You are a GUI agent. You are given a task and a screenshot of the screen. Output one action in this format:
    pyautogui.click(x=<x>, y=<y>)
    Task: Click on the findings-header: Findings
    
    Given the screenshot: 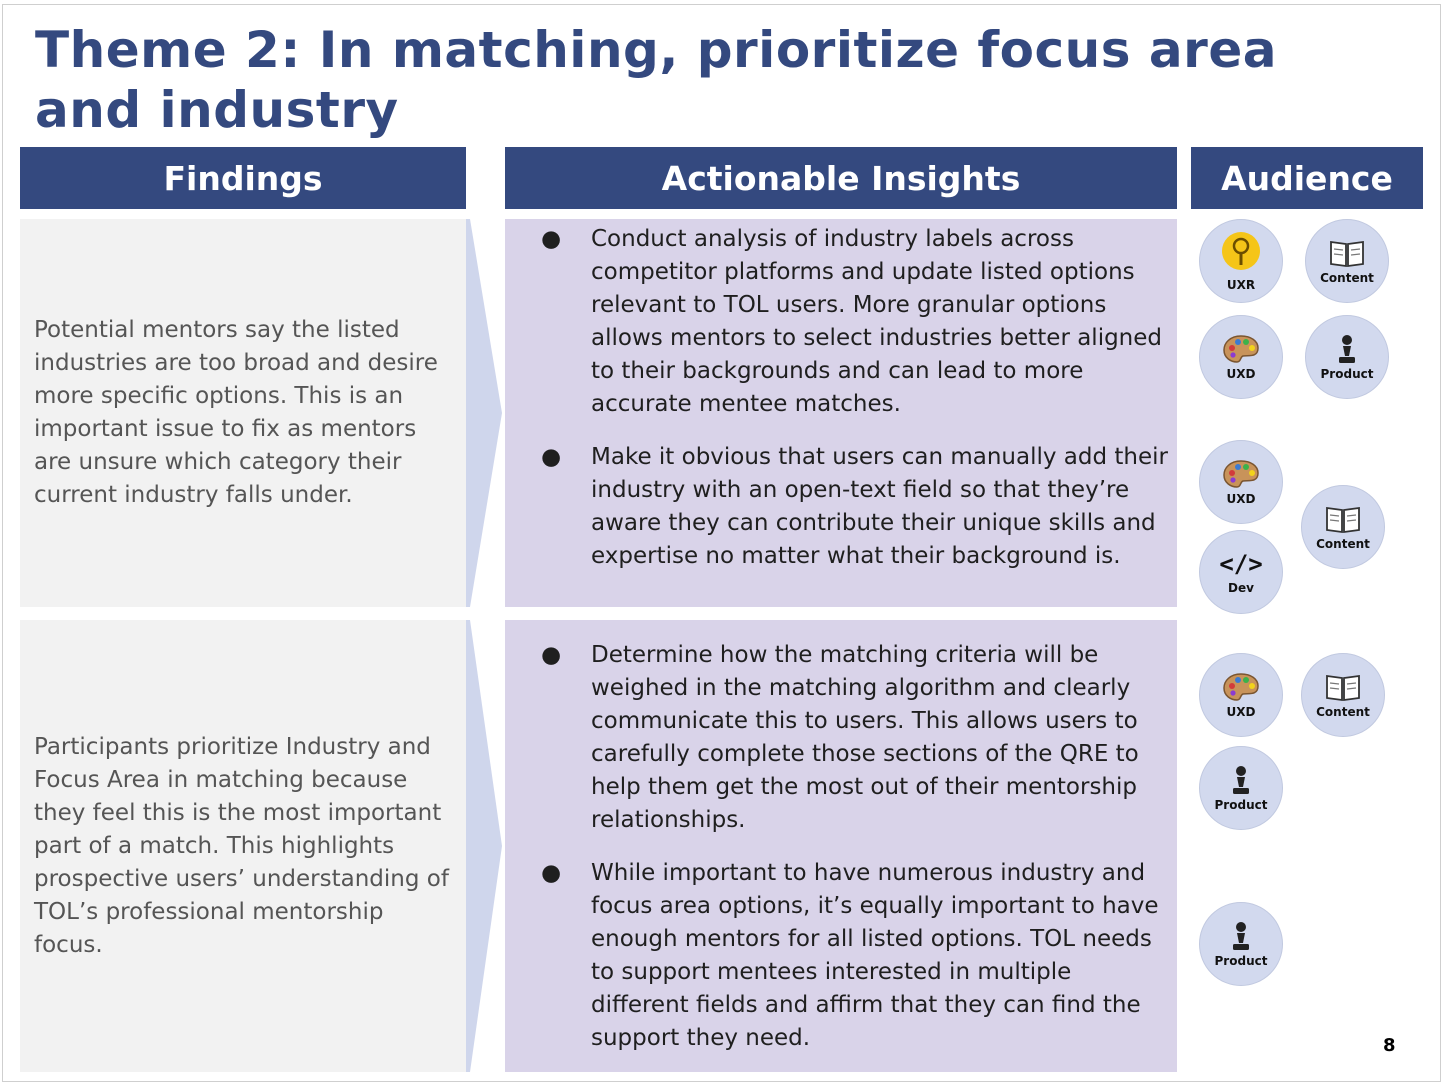 What is the action you would take?
    pyautogui.click(x=243, y=178)
    